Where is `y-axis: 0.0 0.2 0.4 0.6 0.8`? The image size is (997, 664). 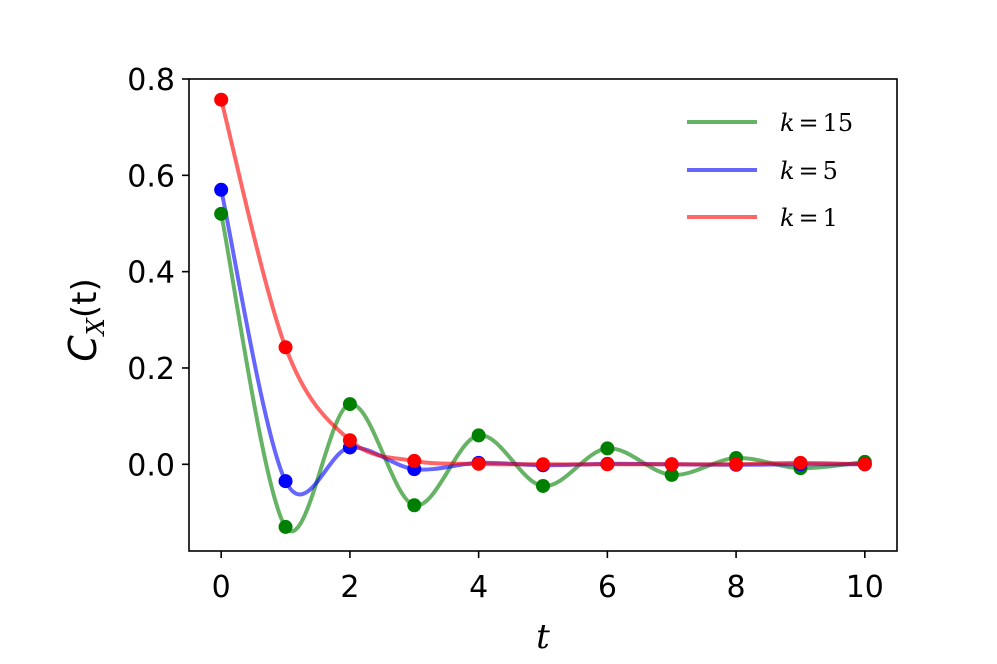
y-axis: 0.0 0.2 0.4 0.6 0.8 is located at coordinates (158, 273).